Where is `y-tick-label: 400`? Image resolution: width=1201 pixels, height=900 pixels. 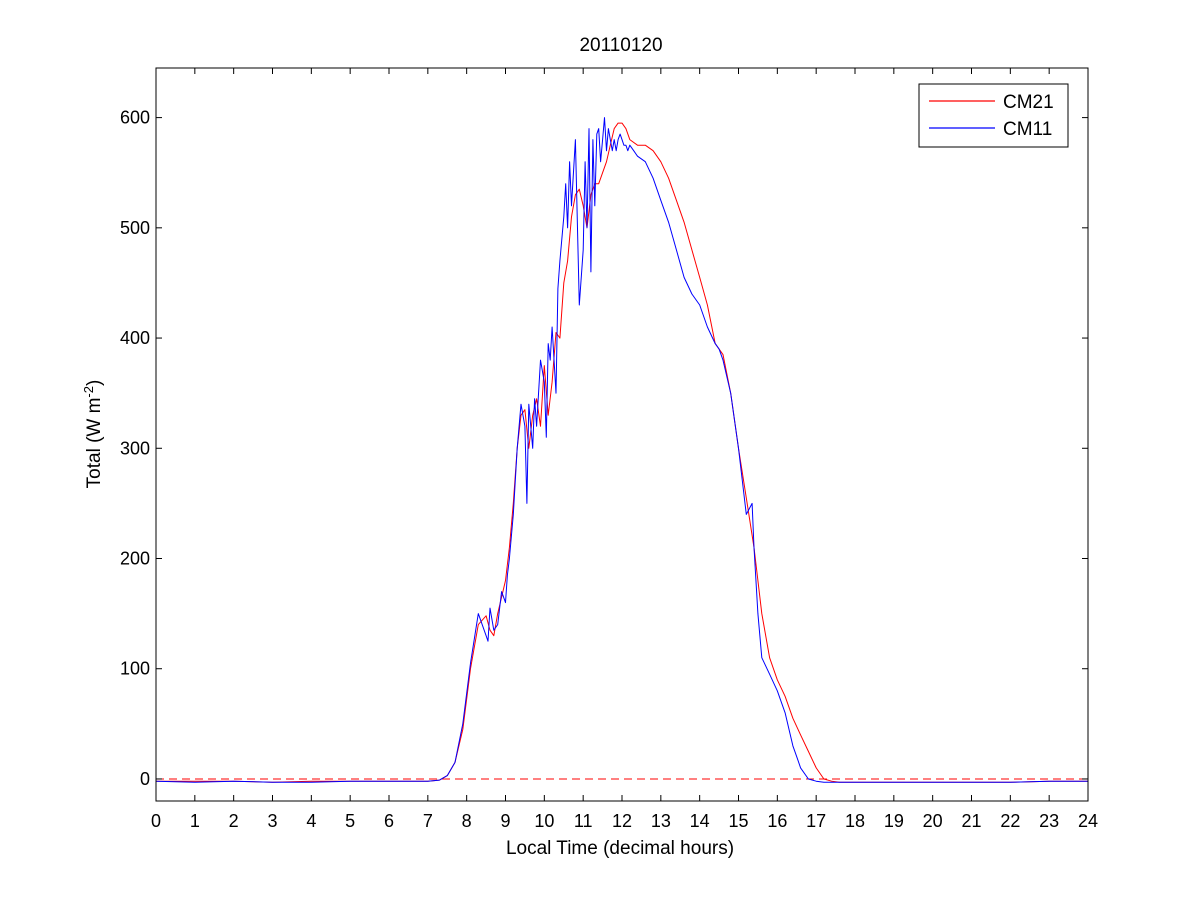 y-tick-label: 400 is located at coordinates (135, 338).